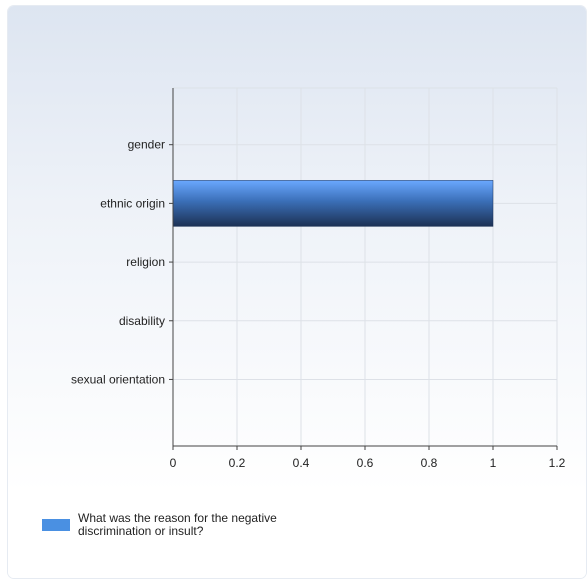 The height and width of the screenshot is (584, 588). What do you see at coordinates (146, 145) in the screenshot?
I see `category-label: gender` at bounding box center [146, 145].